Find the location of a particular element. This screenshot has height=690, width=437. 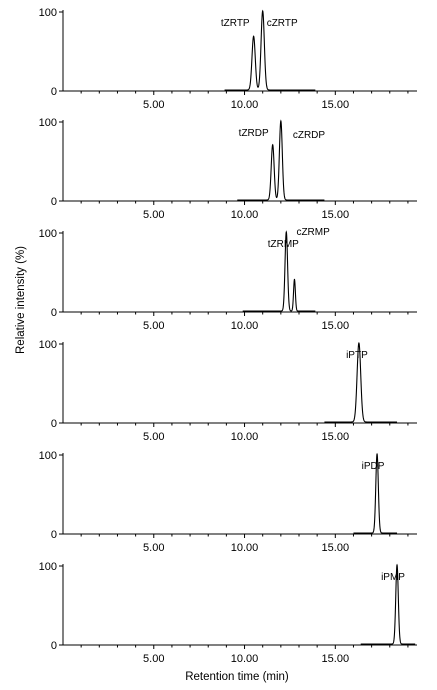

peak-label: cZRDP is located at coordinates (309, 135).